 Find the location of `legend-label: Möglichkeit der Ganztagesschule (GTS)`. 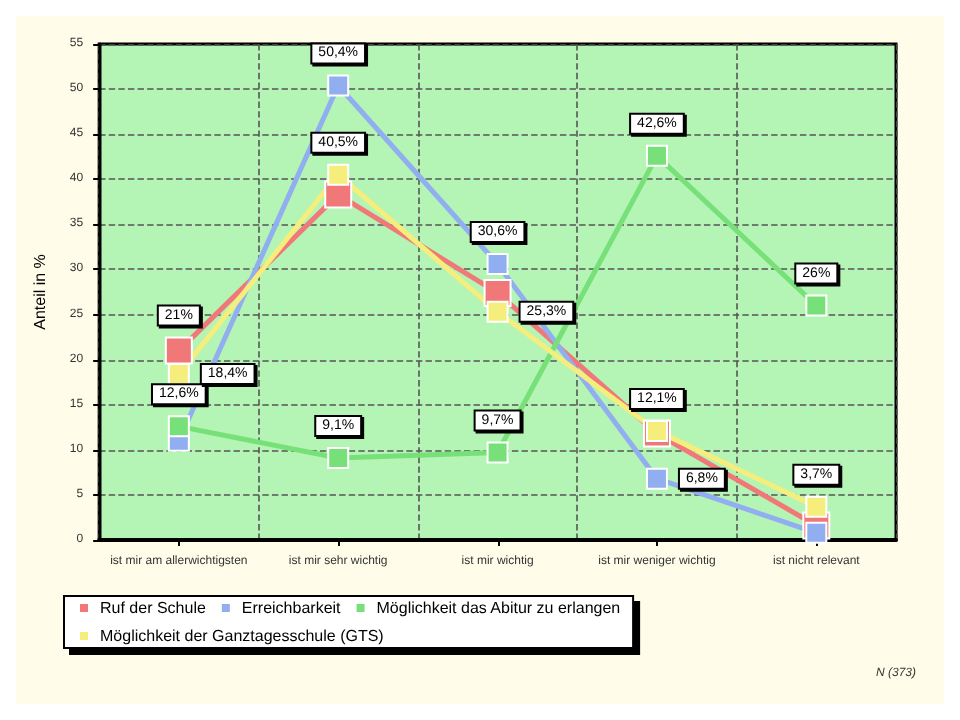

legend-label: Möglichkeit der Ganztagesschule (GTS) is located at coordinates (242, 636).